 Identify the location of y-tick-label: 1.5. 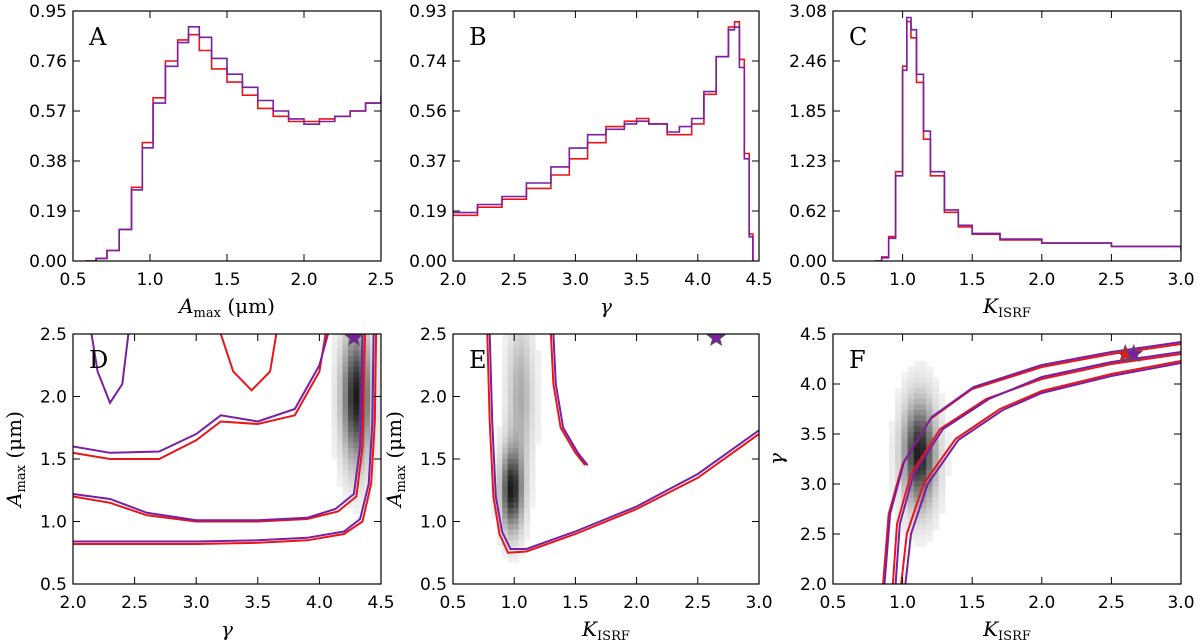
(433, 460).